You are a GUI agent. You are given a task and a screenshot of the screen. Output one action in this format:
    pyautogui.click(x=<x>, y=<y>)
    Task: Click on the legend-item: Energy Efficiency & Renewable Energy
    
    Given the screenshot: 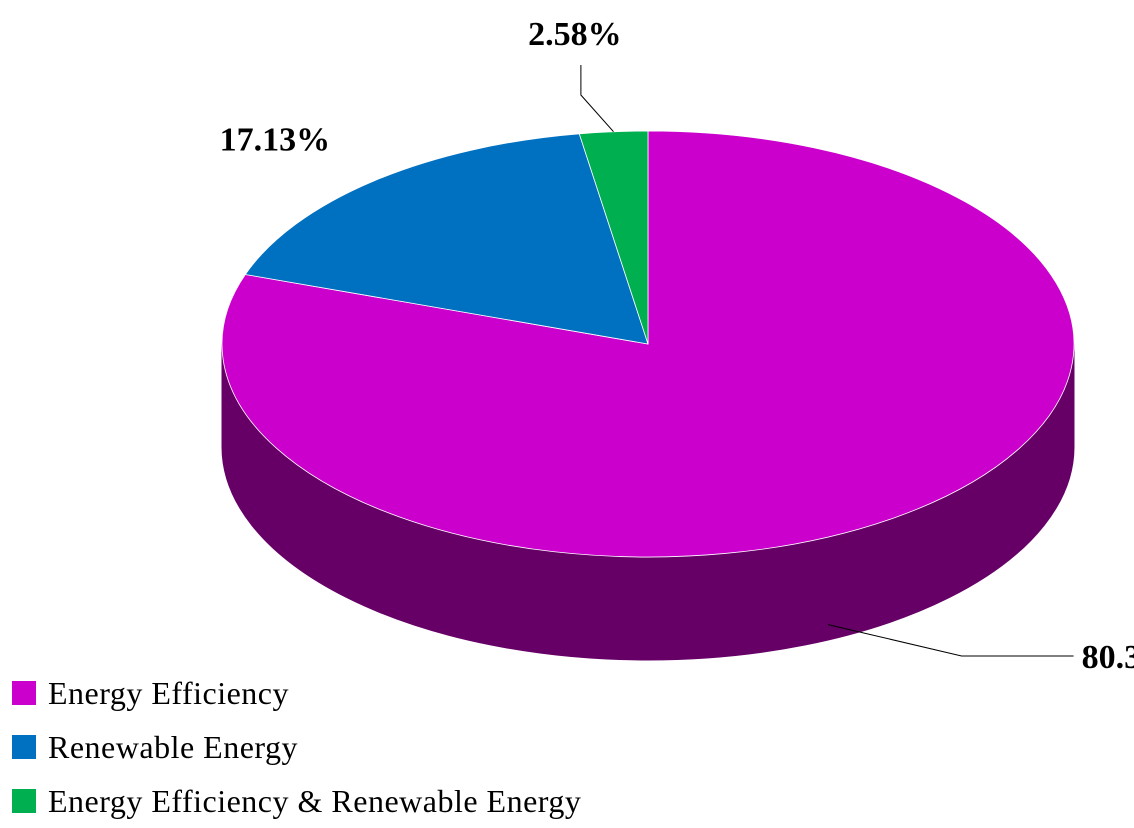 What is the action you would take?
    pyautogui.click(x=296, y=801)
    